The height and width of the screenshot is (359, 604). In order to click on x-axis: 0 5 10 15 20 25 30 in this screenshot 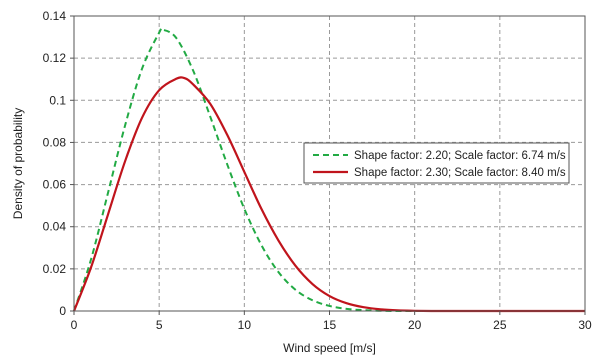, I will do `click(331, 321)`.